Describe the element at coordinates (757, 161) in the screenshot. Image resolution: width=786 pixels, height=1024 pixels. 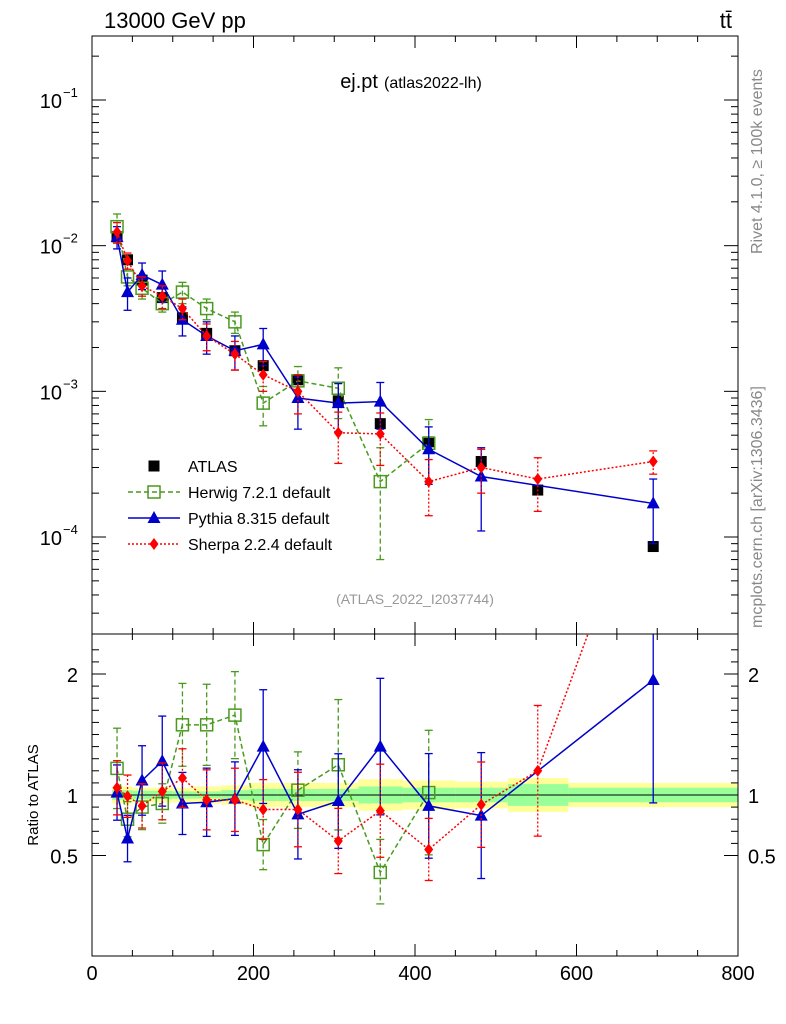
I see `rivet-label: Rivet 4.1.0, ≥ 100k events` at that location.